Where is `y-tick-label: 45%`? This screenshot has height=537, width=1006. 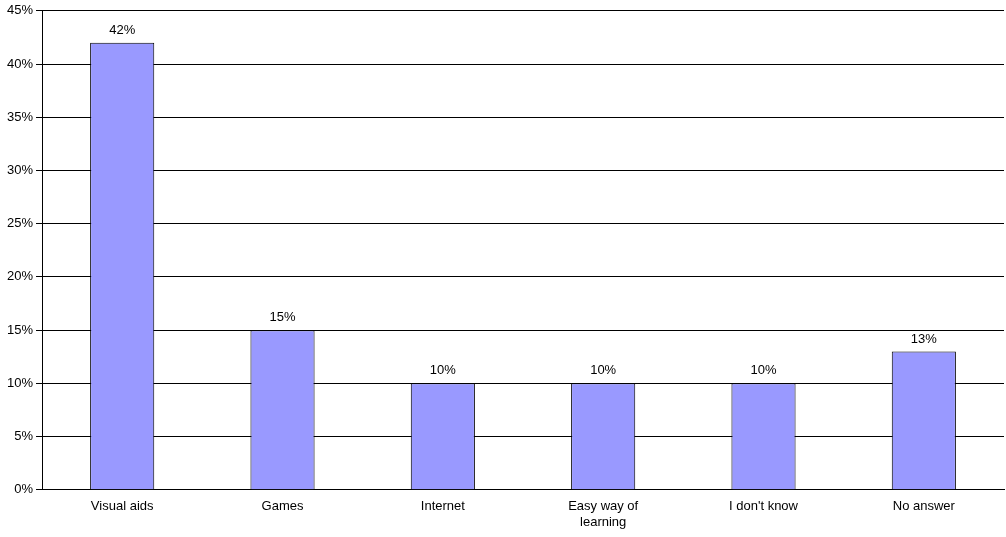
y-tick-label: 45% is located at coordinates (20, 10).